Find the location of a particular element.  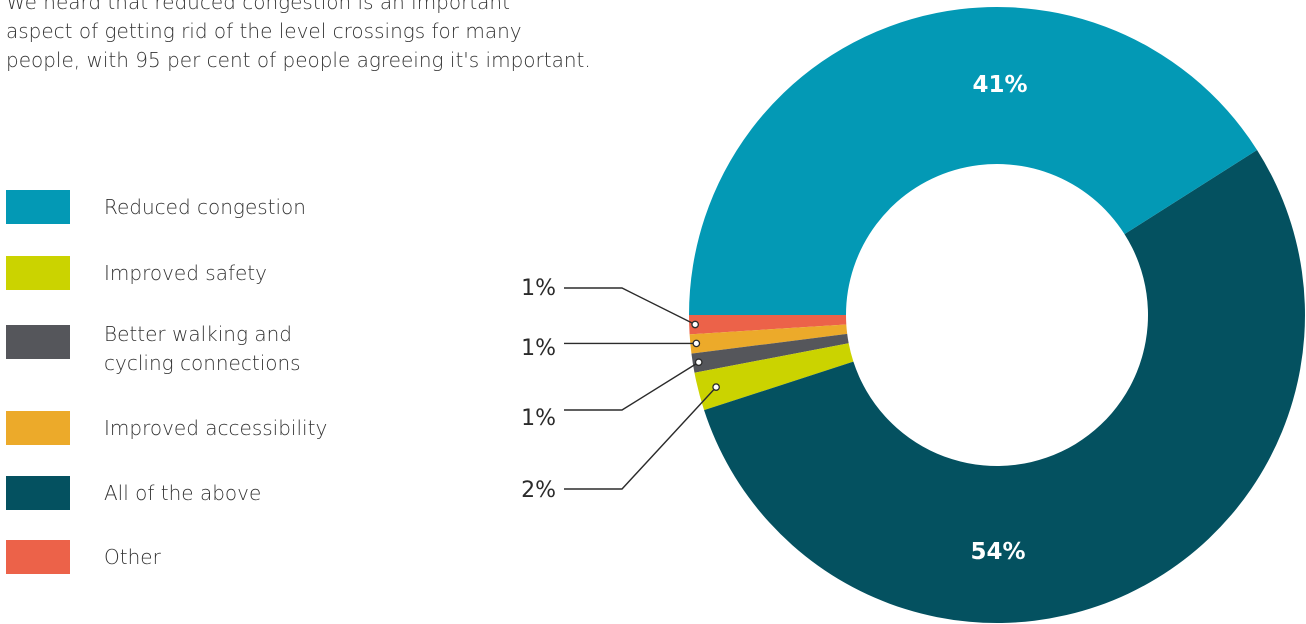

donut-slice-improved-safety is located at coordinates (774, 377).